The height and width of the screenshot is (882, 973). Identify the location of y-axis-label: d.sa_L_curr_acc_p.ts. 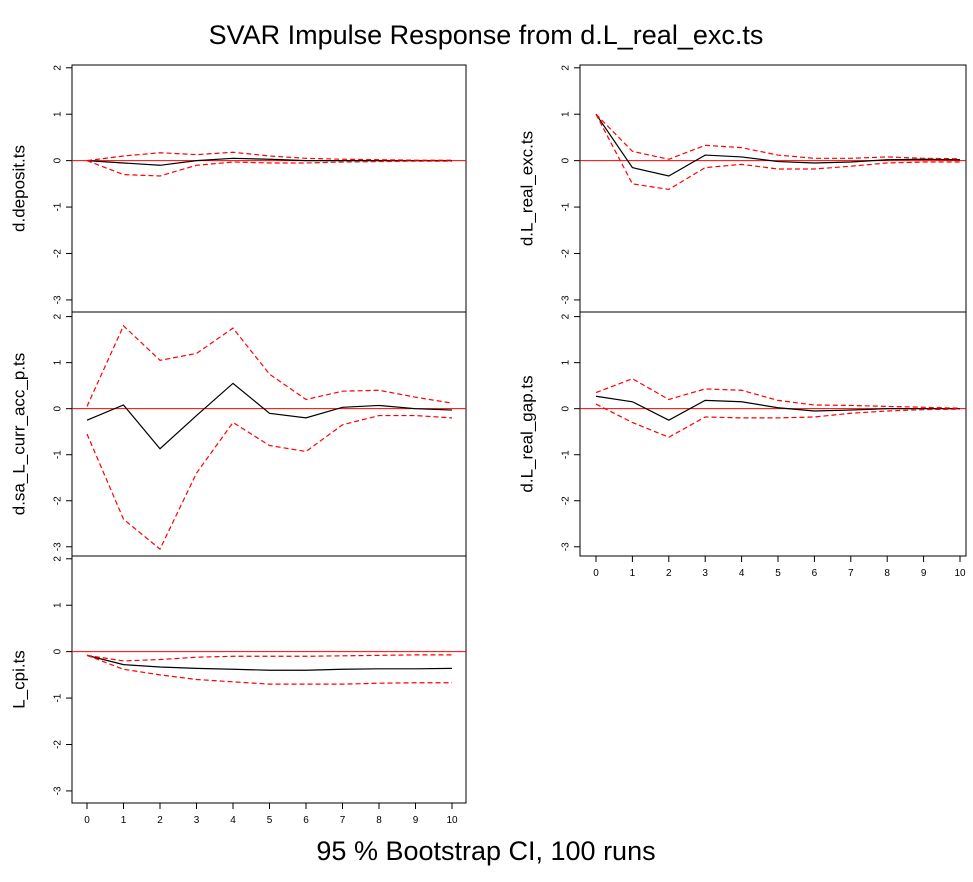
(18, 434).